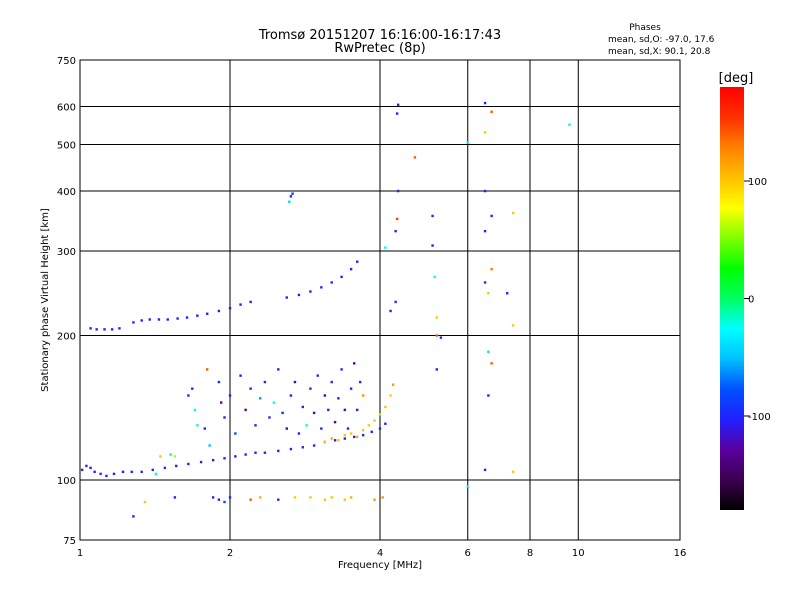 The height and width of the screenshot is (600, 800). What do you see at coordinates (66, 146) in the screenshot?
I see `y-tick-label: 500` at bounding box center [66, 146].